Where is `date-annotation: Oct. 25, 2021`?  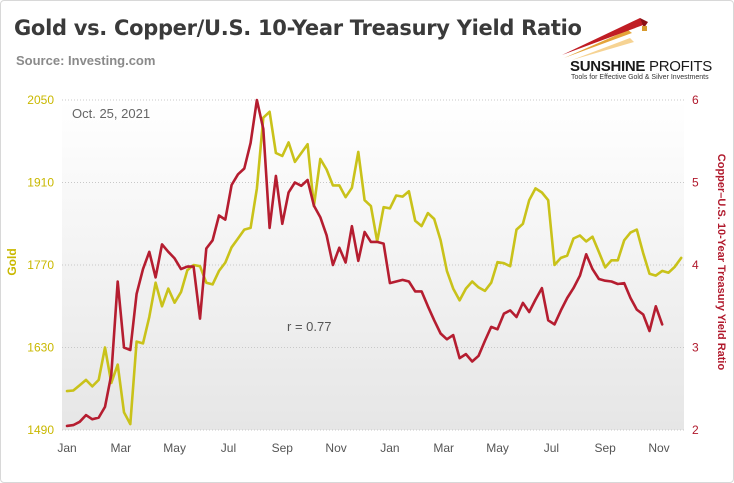 date-annotation: Oct. 25, 2021 is located at coordinates (111, 113).